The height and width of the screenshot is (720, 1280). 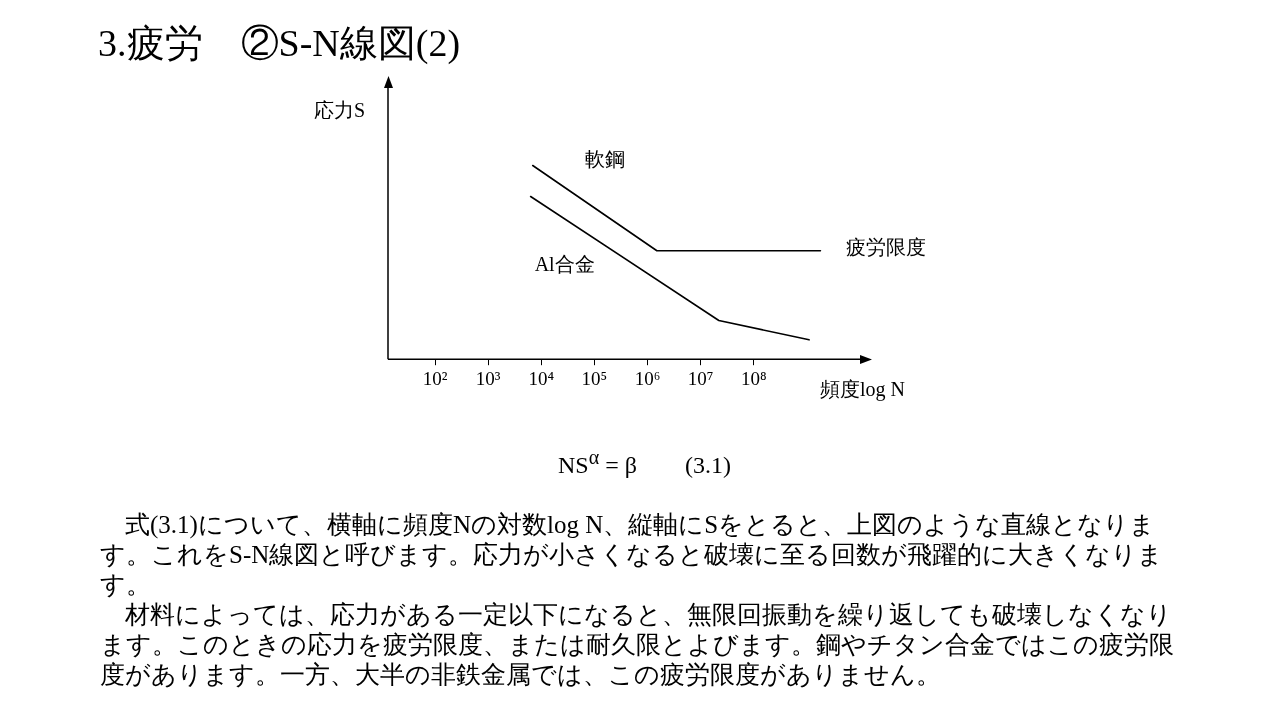 What do you see at coordinates (594, 378) in the screenshot?
I see `x-tick-label: 10⁵` at bounding box center [594, 378].